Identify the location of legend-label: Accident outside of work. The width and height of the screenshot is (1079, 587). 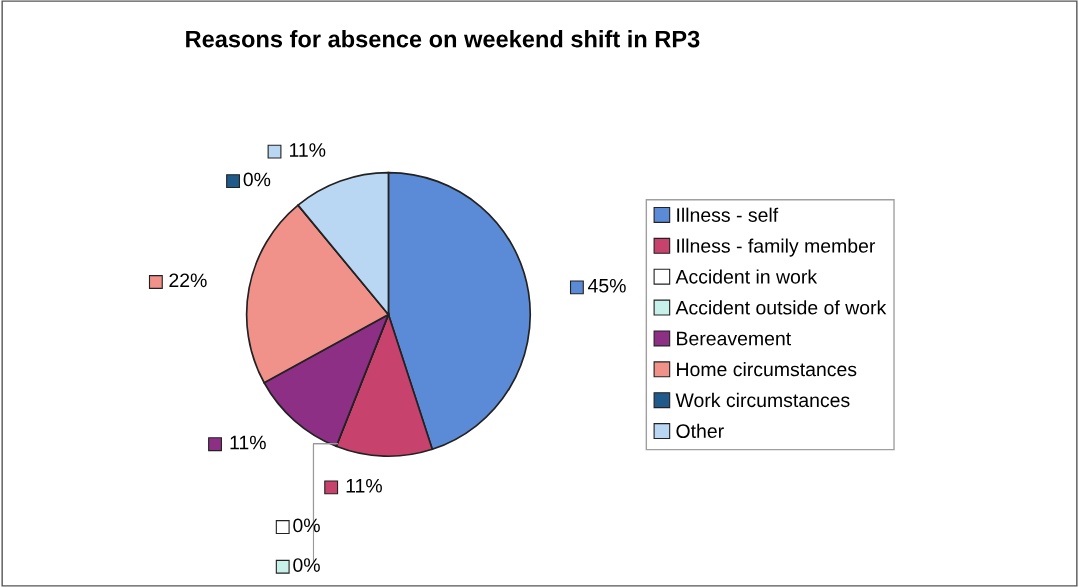
(781, 307).